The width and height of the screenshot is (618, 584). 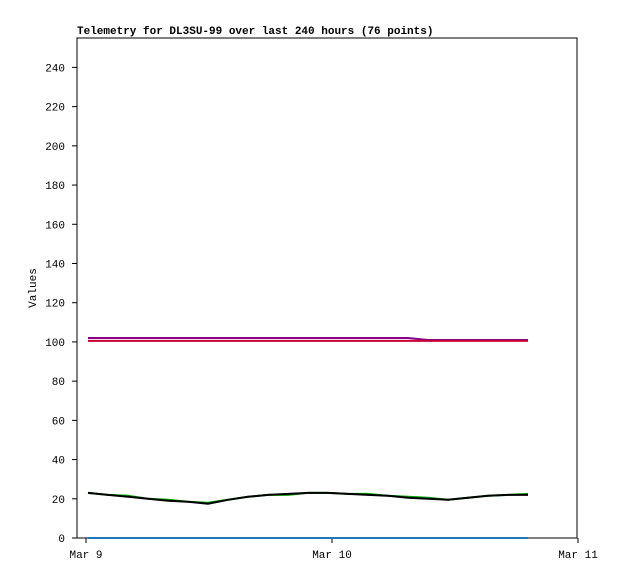 What do you see at coordinates (58, 501) in the screenshot?
I see `y-tick-label: 20` at bounding box center [58, 501].